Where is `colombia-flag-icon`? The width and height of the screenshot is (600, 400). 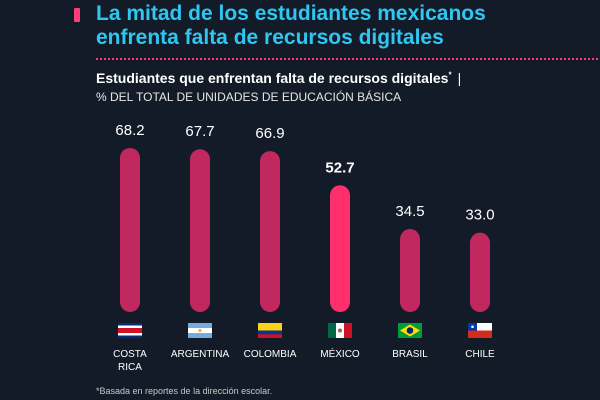 colombia-flag-icon is located at coordinates (270, 330).